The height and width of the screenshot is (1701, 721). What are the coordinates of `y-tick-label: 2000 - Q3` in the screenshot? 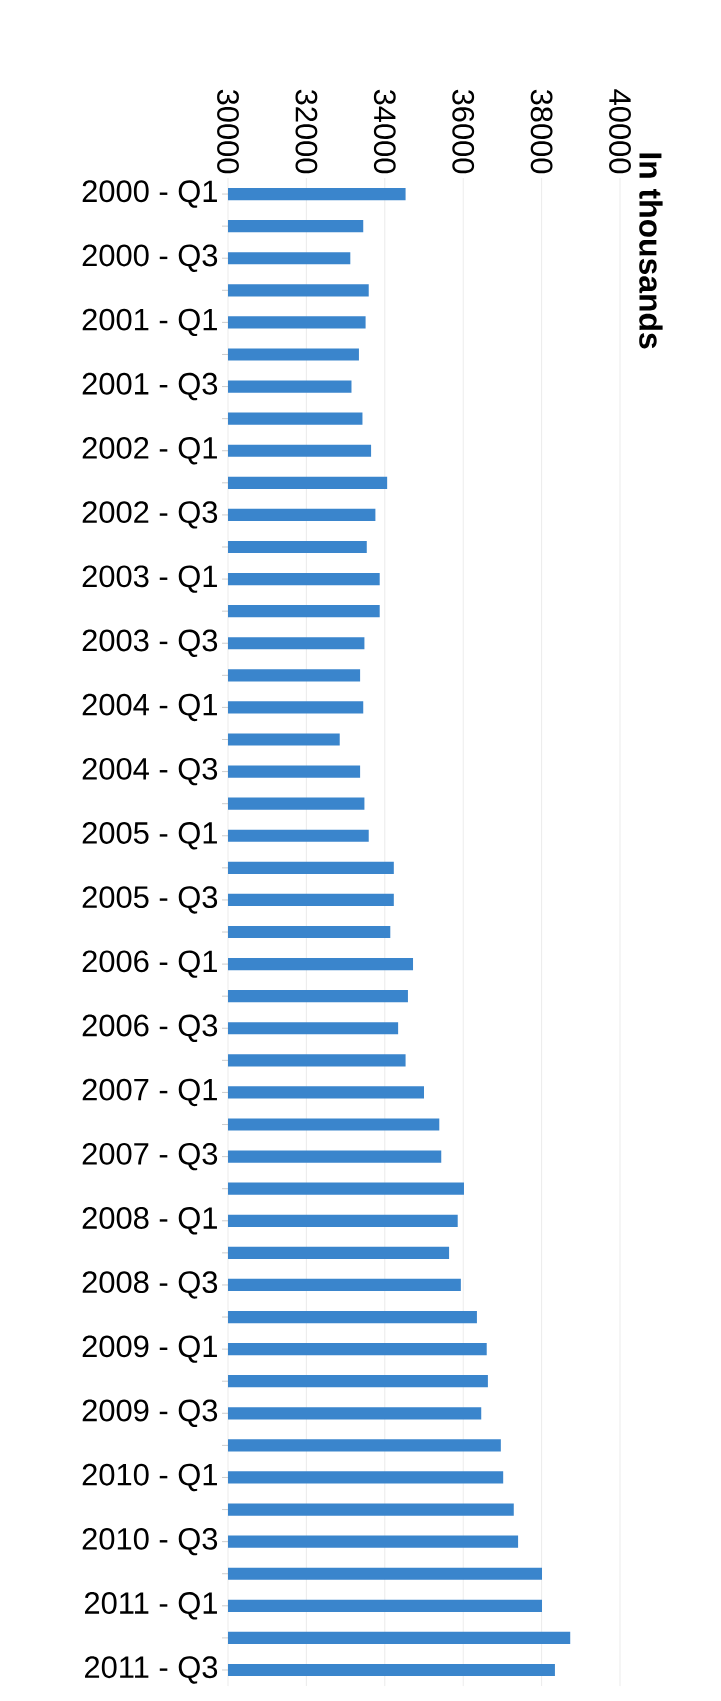 It's located at (150, 258).